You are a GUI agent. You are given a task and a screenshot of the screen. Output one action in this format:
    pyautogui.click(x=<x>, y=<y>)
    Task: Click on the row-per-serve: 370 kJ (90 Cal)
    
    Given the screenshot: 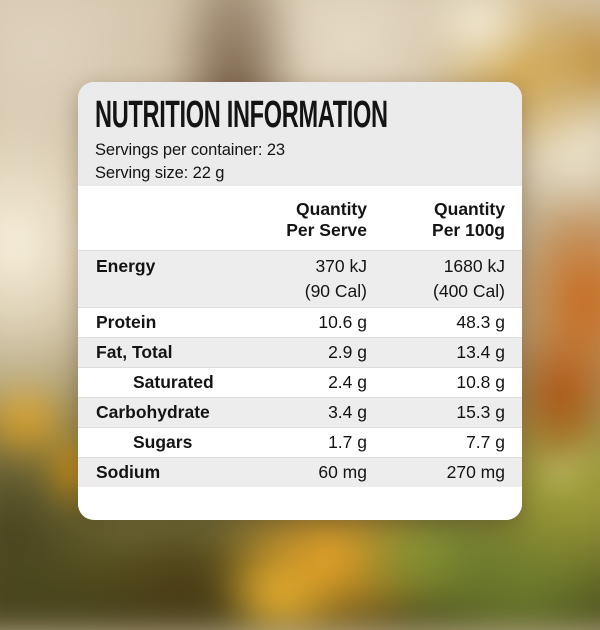 What is the action you would take?
    pyautogui.click(x=335, y=278)
    